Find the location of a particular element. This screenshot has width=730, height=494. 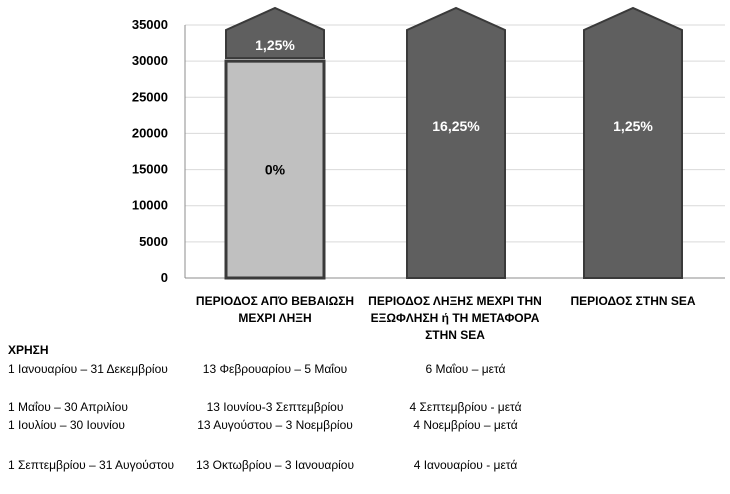

bar-label-0: 0% is located at coordinates (275, 170).